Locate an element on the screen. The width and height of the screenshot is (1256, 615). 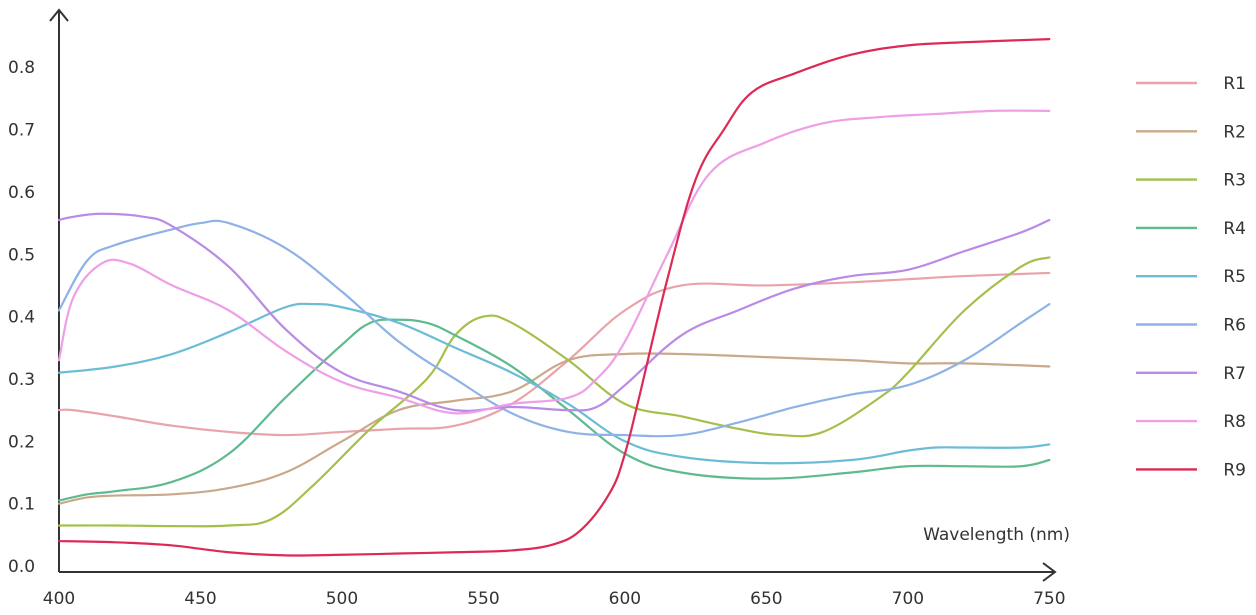
y-tick-label: 0.7 is located at coordinates (21, 131).